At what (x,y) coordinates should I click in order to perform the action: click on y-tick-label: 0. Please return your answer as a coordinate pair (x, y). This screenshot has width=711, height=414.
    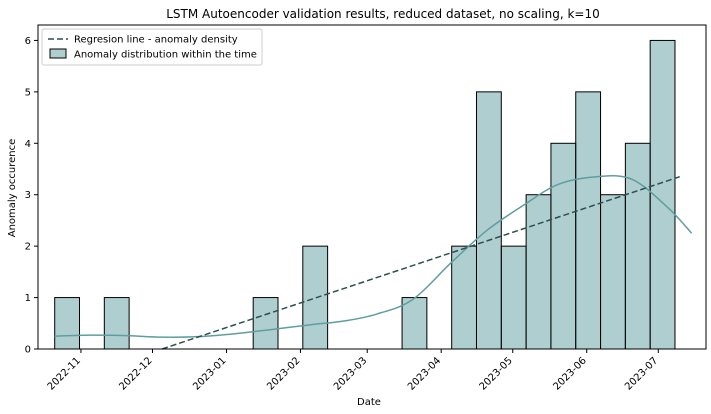
    Looking at the image, I should click on (28, 350).